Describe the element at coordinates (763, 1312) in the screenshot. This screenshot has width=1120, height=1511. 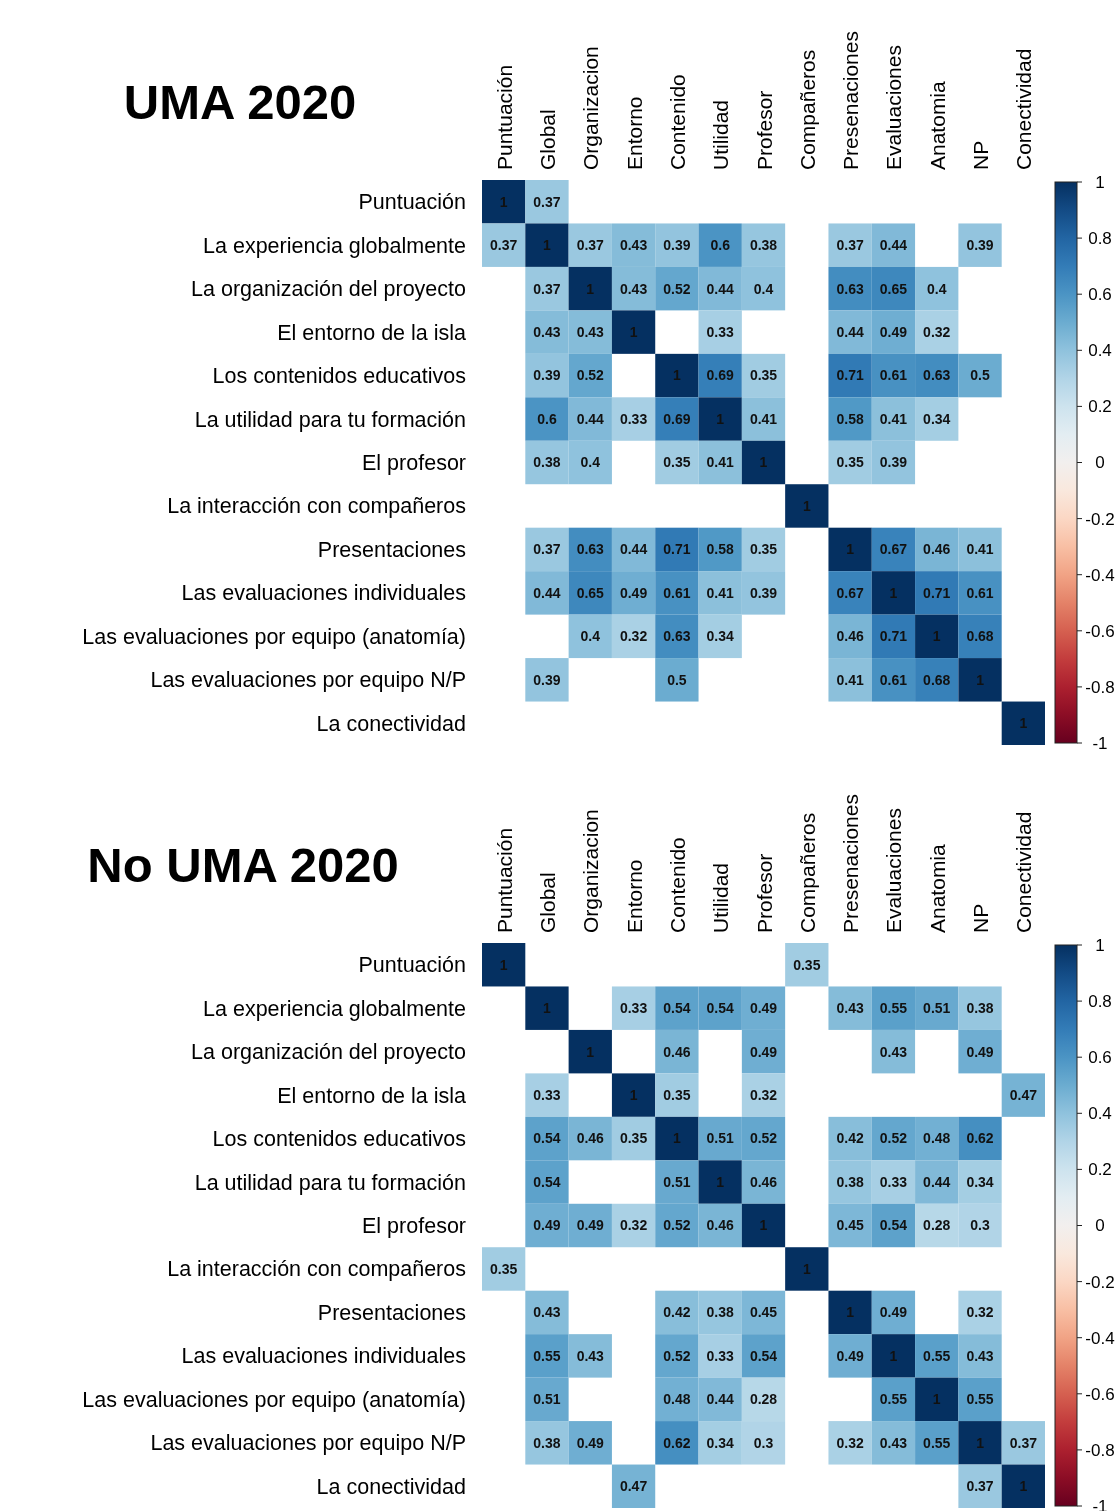
I see `data-label: 0.45` at that location.